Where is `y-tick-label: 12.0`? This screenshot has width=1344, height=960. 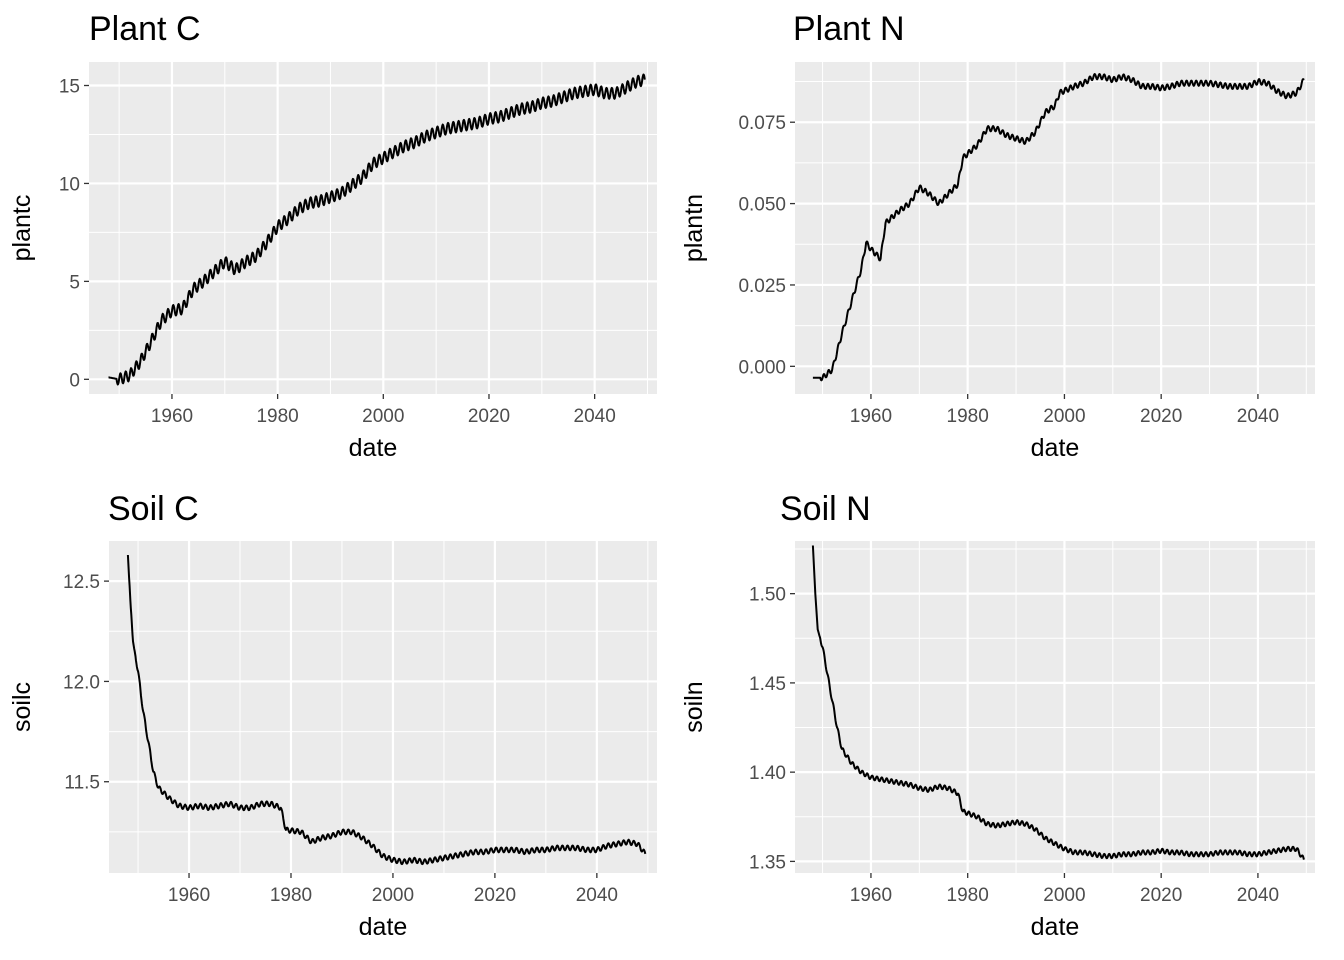 y-tick-label: 12.0 is located at coordinates (81, 682).